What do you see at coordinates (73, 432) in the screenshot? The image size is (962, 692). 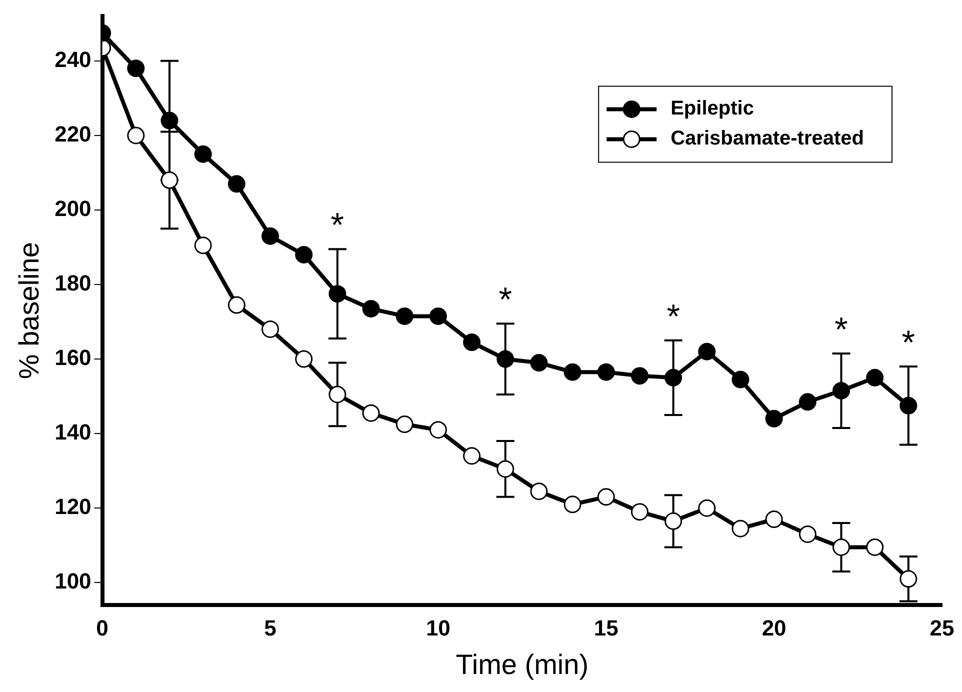 I see `y-tick-label: 140` at bounding box center [73, 432].